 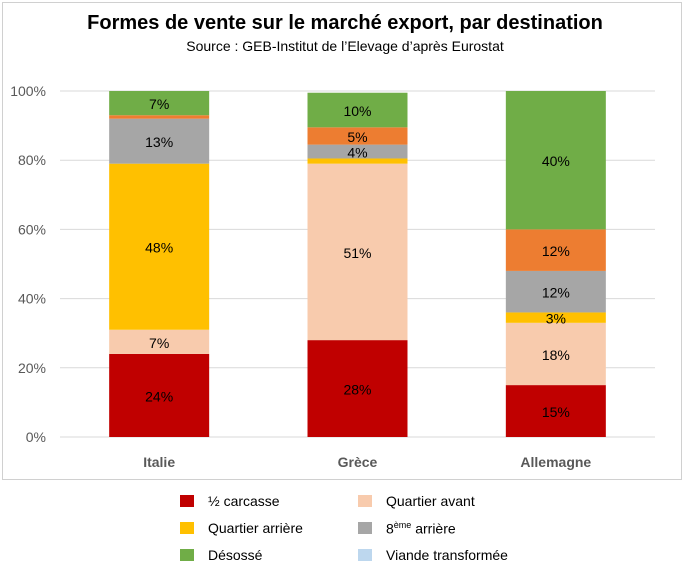 I want to click on x-tick-label: Allemagne, so click(x=555, y=462).